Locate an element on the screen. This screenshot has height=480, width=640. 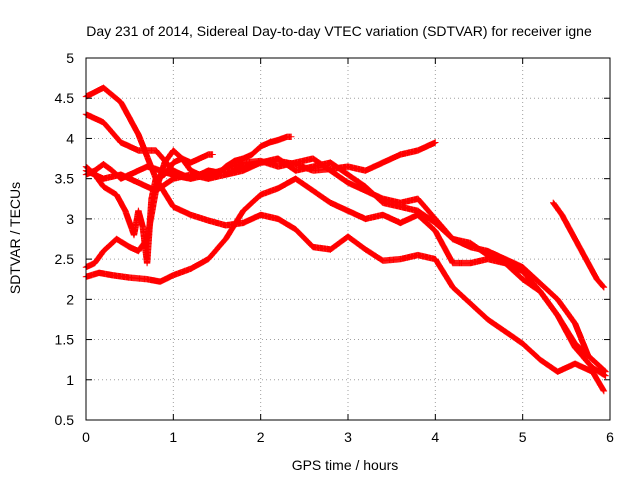
x-tick-label: 5 is located at coordinates (523, 437).